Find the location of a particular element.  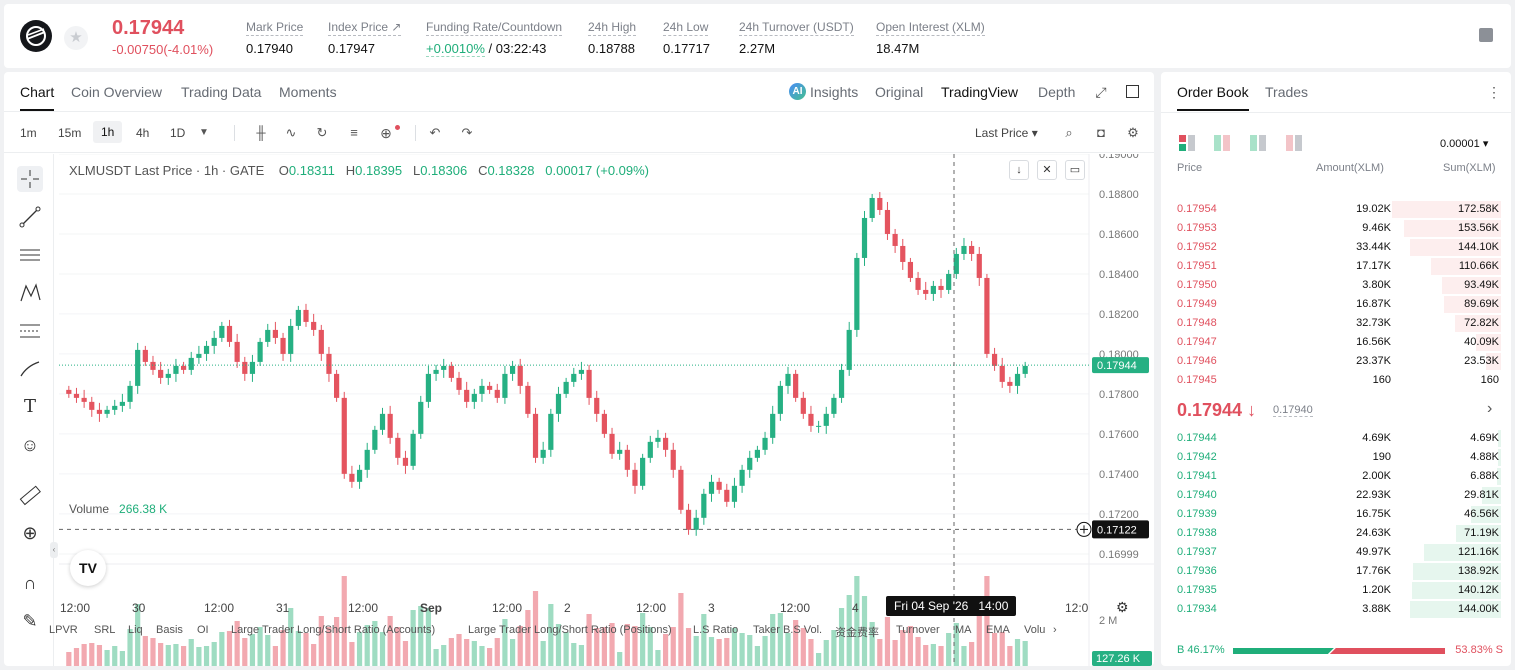

bid-row: 0.17940 22.93K 29.81K is located at coordinates (1336, 495).